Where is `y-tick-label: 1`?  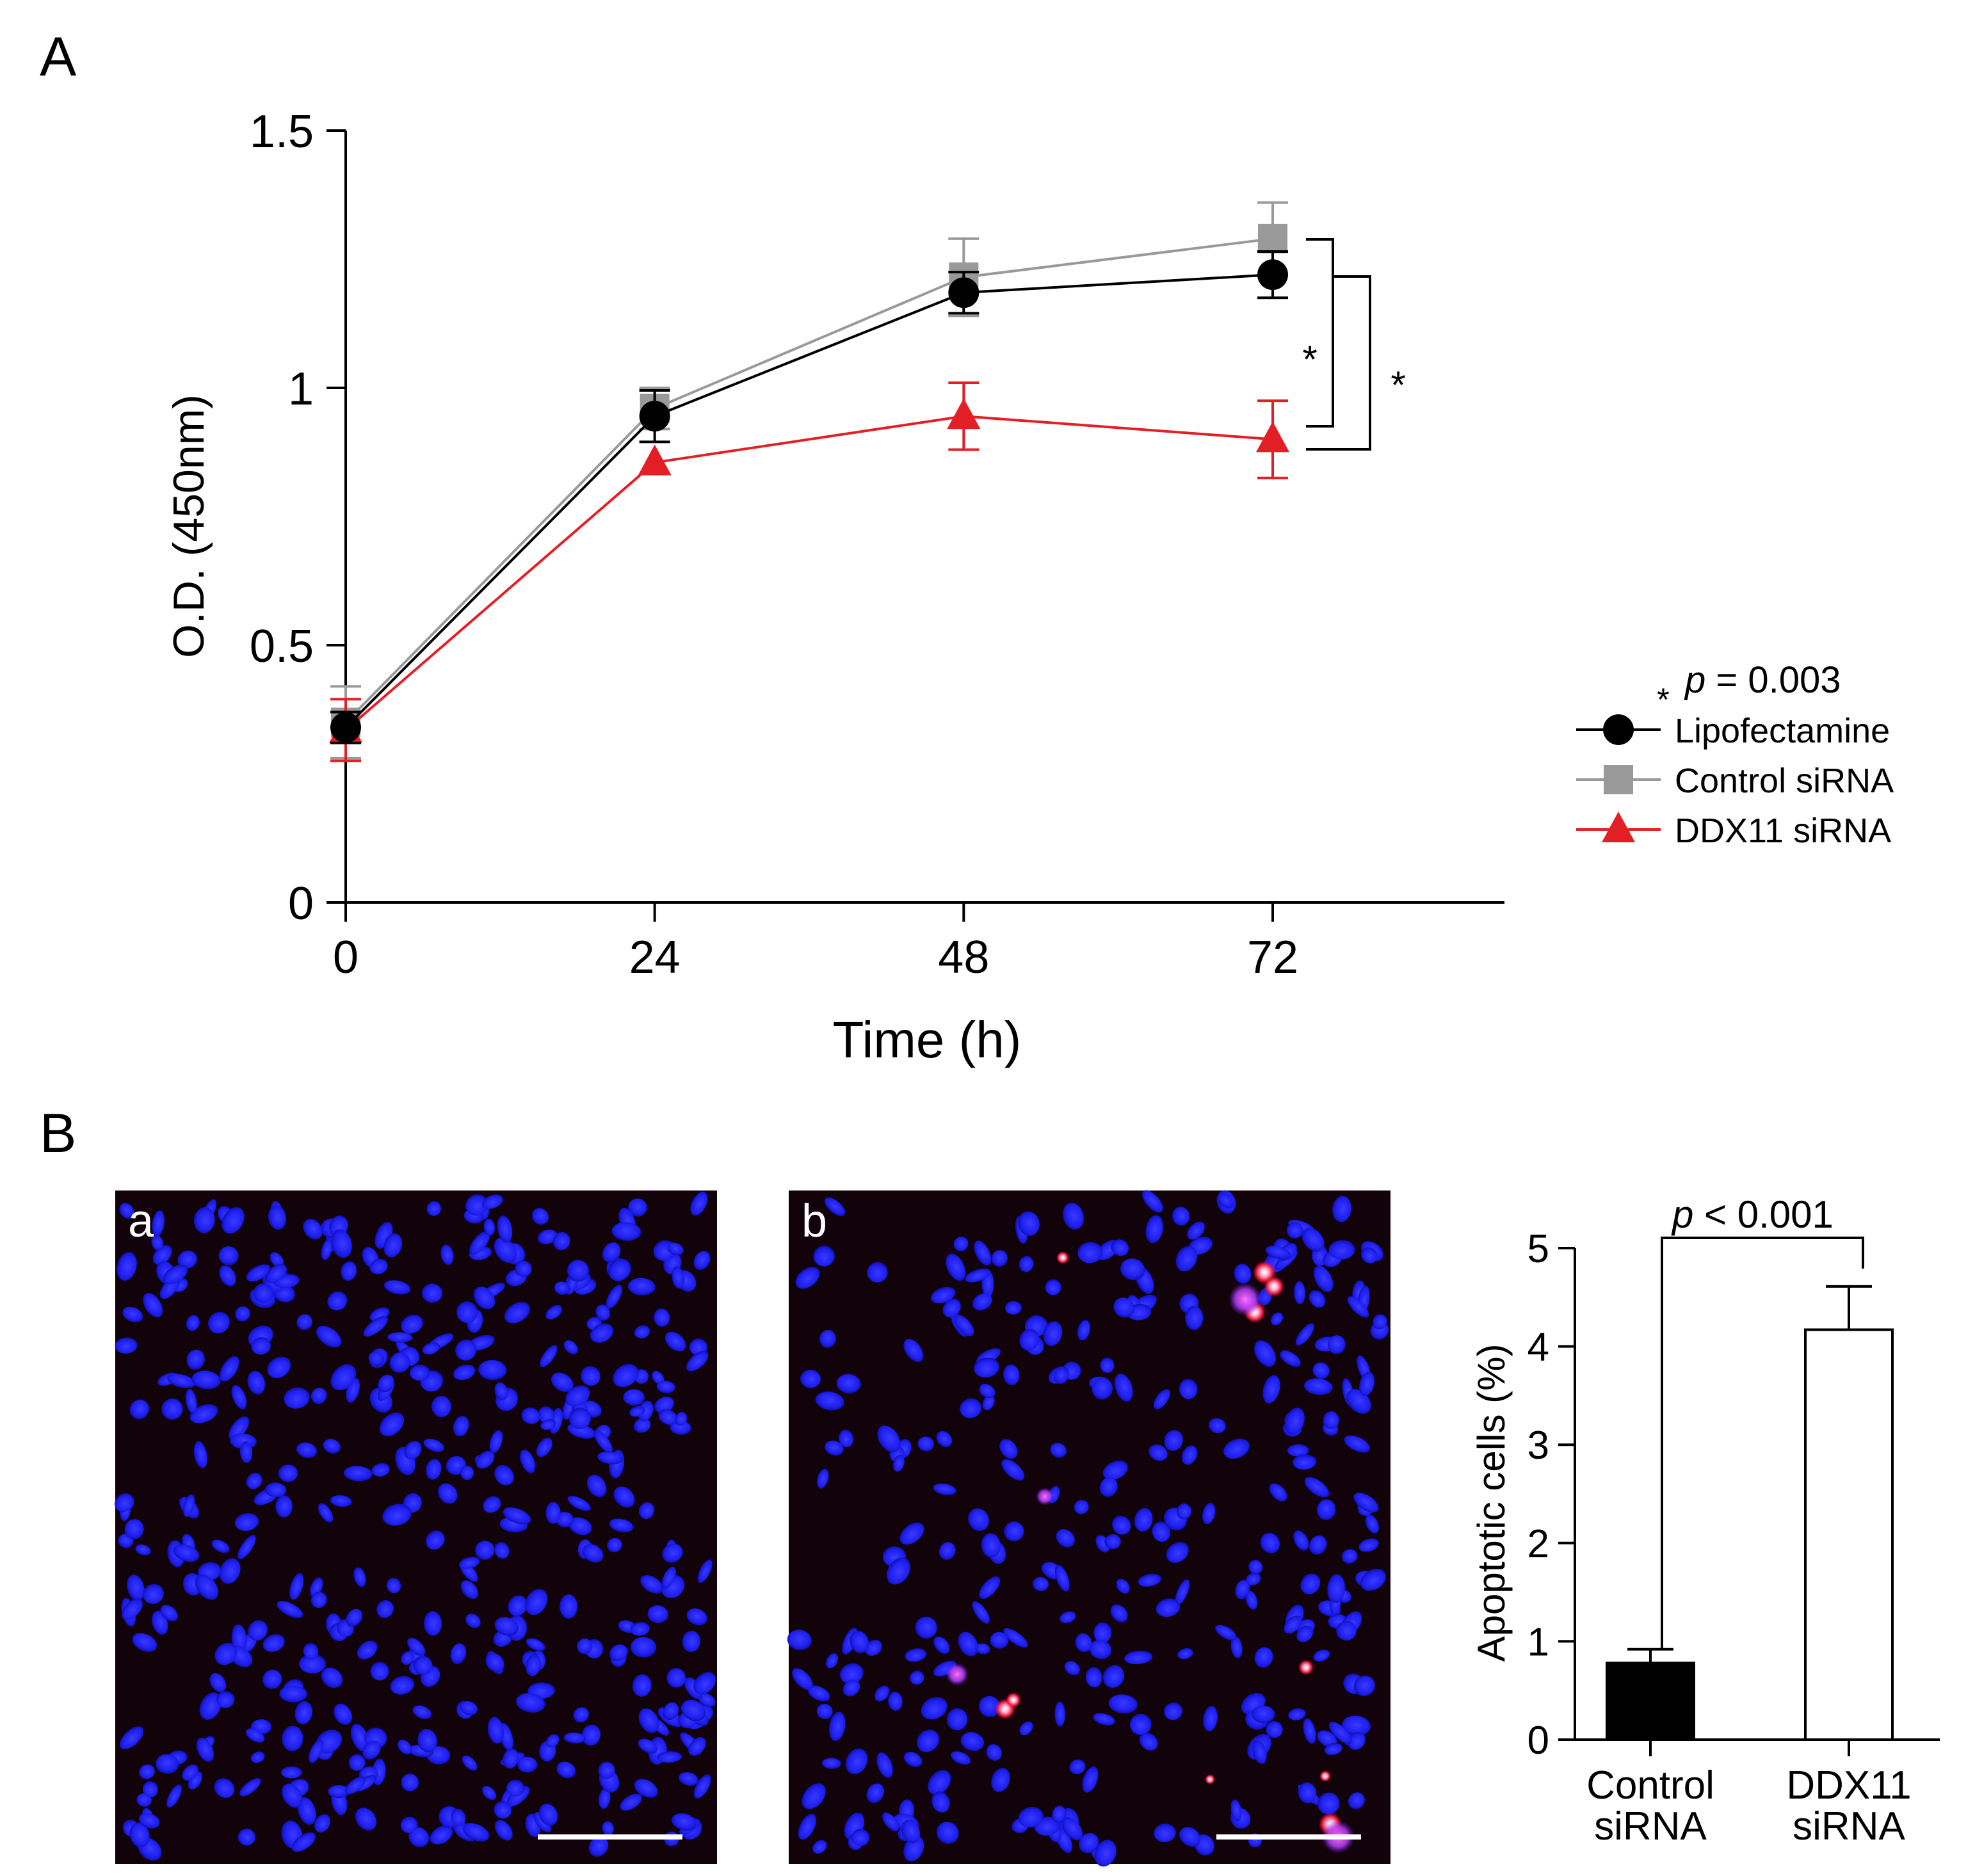
y-tick-label: 1 is located at coordinates (301, 389).